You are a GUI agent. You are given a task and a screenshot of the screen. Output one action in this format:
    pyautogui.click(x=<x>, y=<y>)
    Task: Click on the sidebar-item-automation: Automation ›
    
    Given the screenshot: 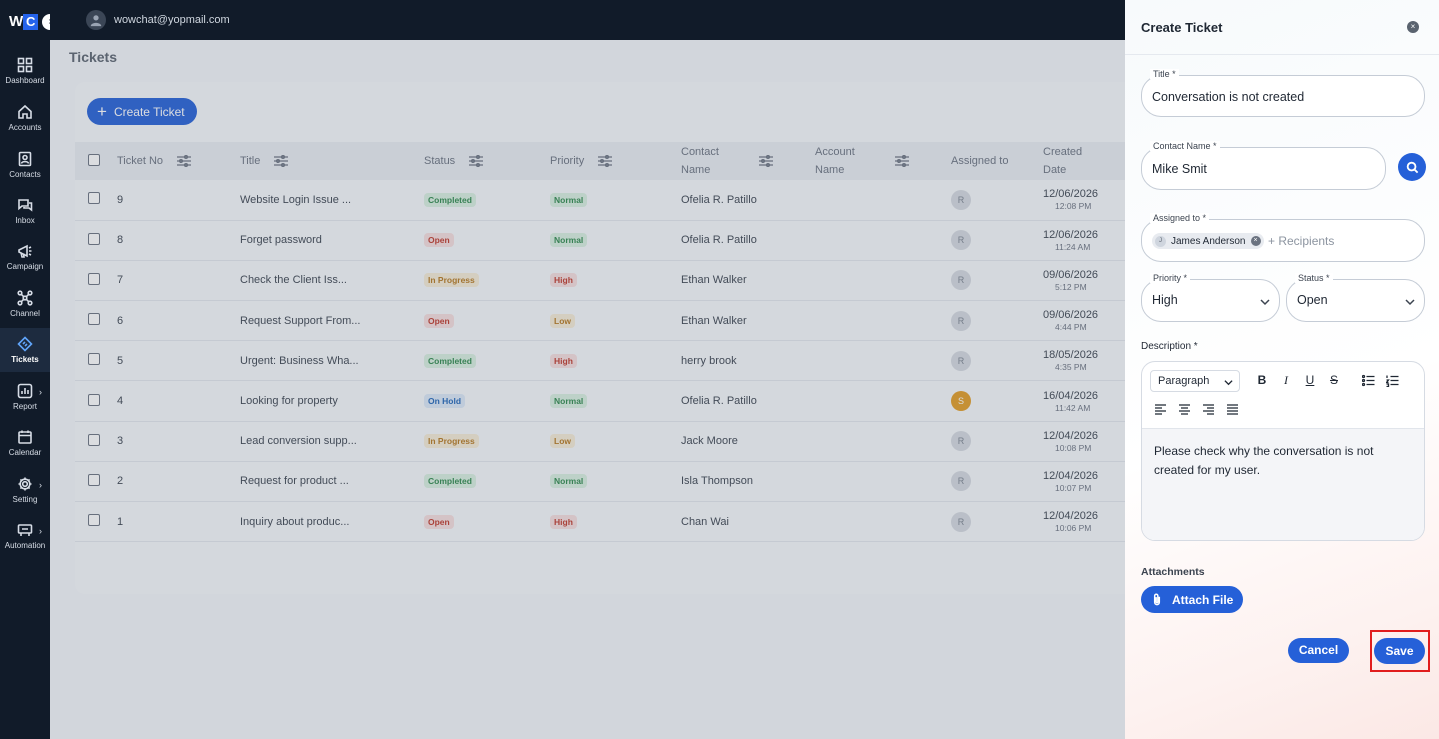 What is the action you would take?
    pyautogui.click(x=25, y=536)
    